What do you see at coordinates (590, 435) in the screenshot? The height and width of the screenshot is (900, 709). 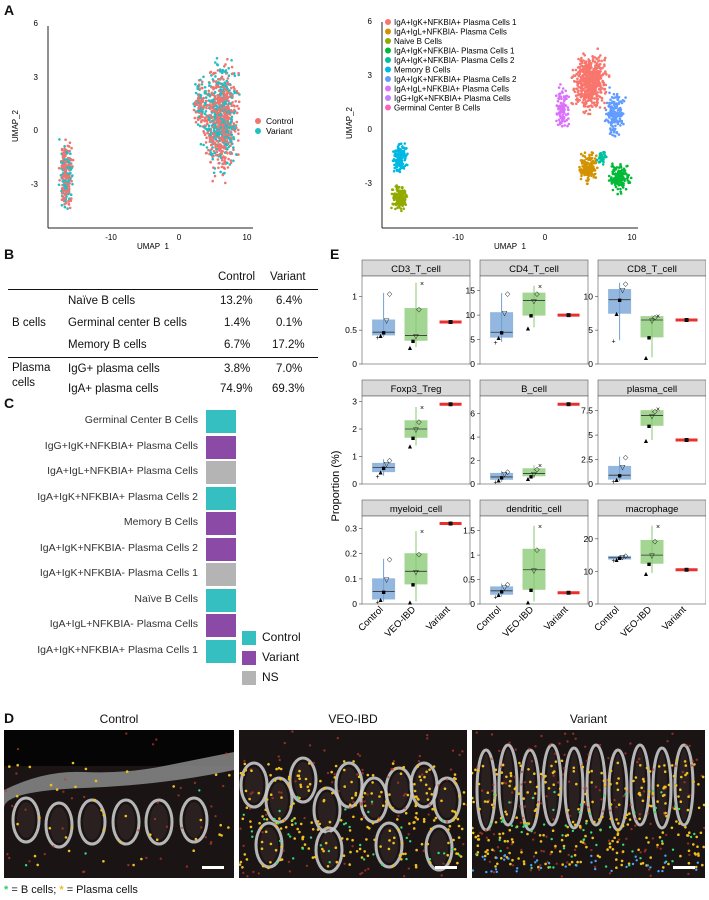 I see `facet-ytick: 5` at bounding box center [590, 435].